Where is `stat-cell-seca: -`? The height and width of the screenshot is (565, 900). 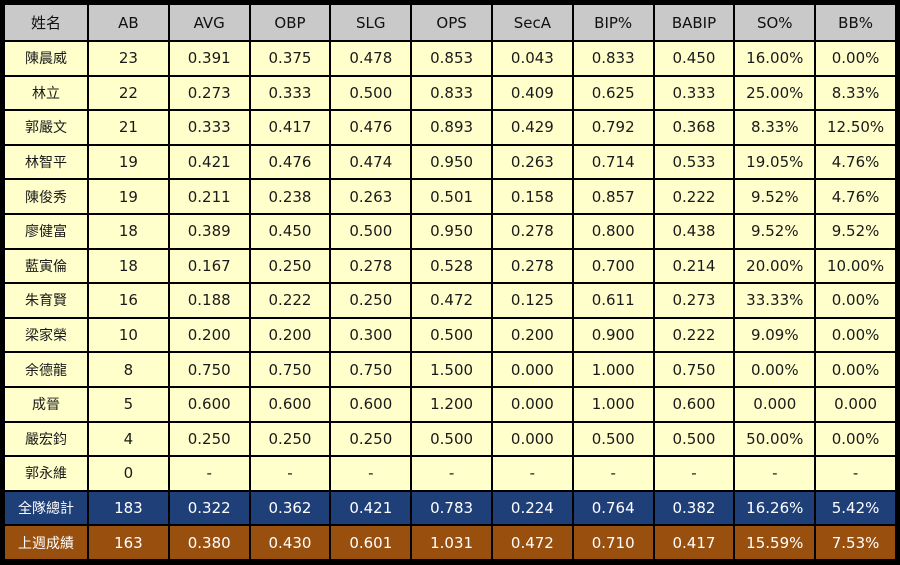 stat-cell-seca: - is located at coordinates (532, 473).